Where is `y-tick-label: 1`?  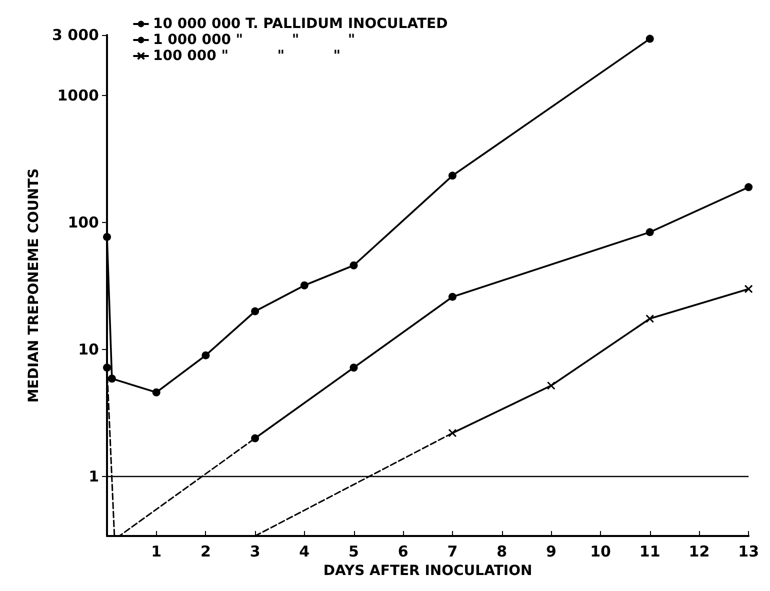
y-tick-label: 1 is located at coordinates (93, 477).